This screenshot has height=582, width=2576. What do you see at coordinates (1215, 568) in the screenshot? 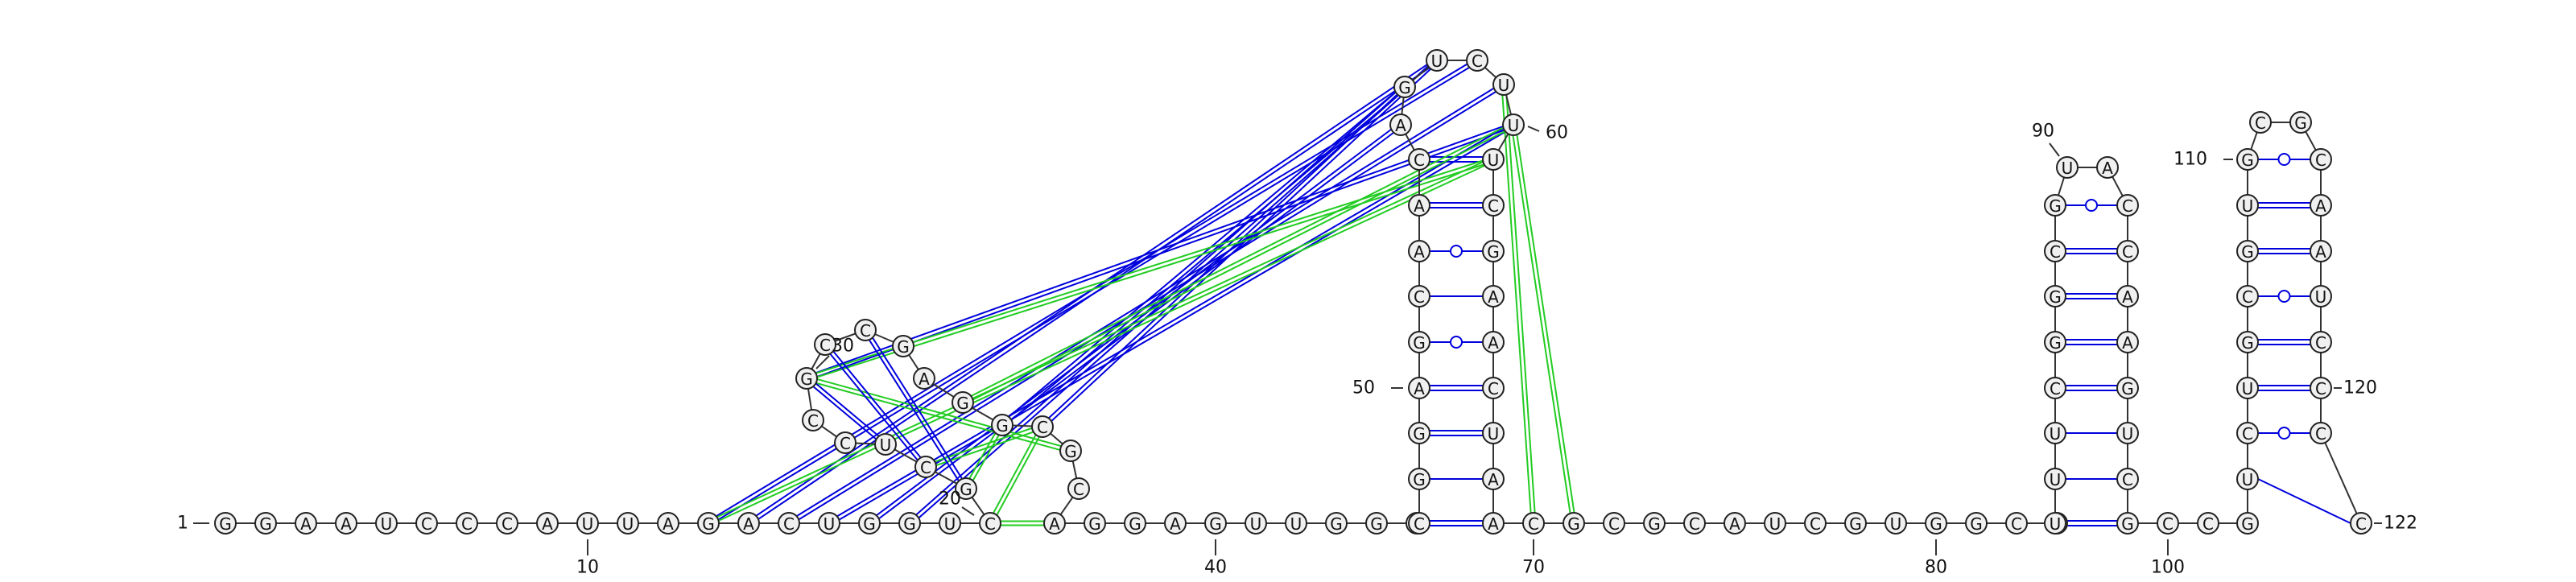
I see `position-label: 40` at bounding box center [1215, 568].